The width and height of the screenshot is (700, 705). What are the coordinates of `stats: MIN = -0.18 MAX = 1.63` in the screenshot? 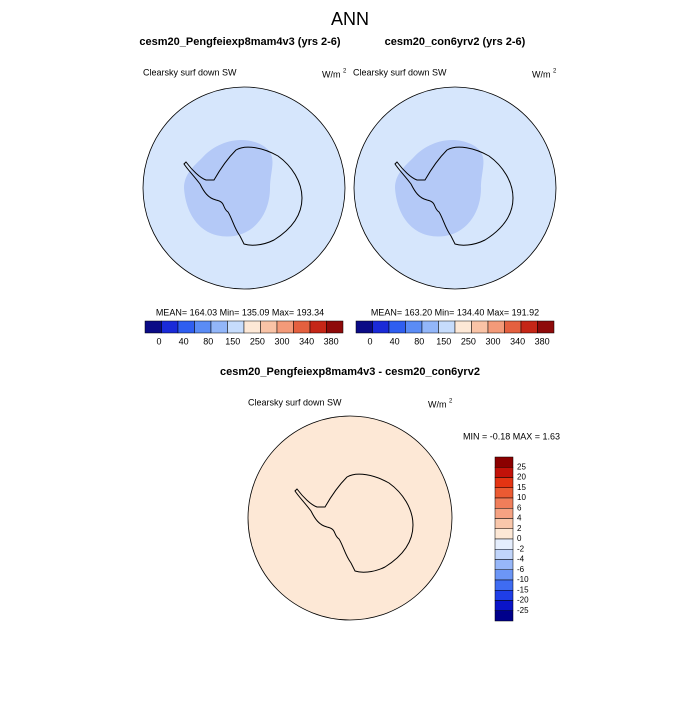 It's located at (511, 436).